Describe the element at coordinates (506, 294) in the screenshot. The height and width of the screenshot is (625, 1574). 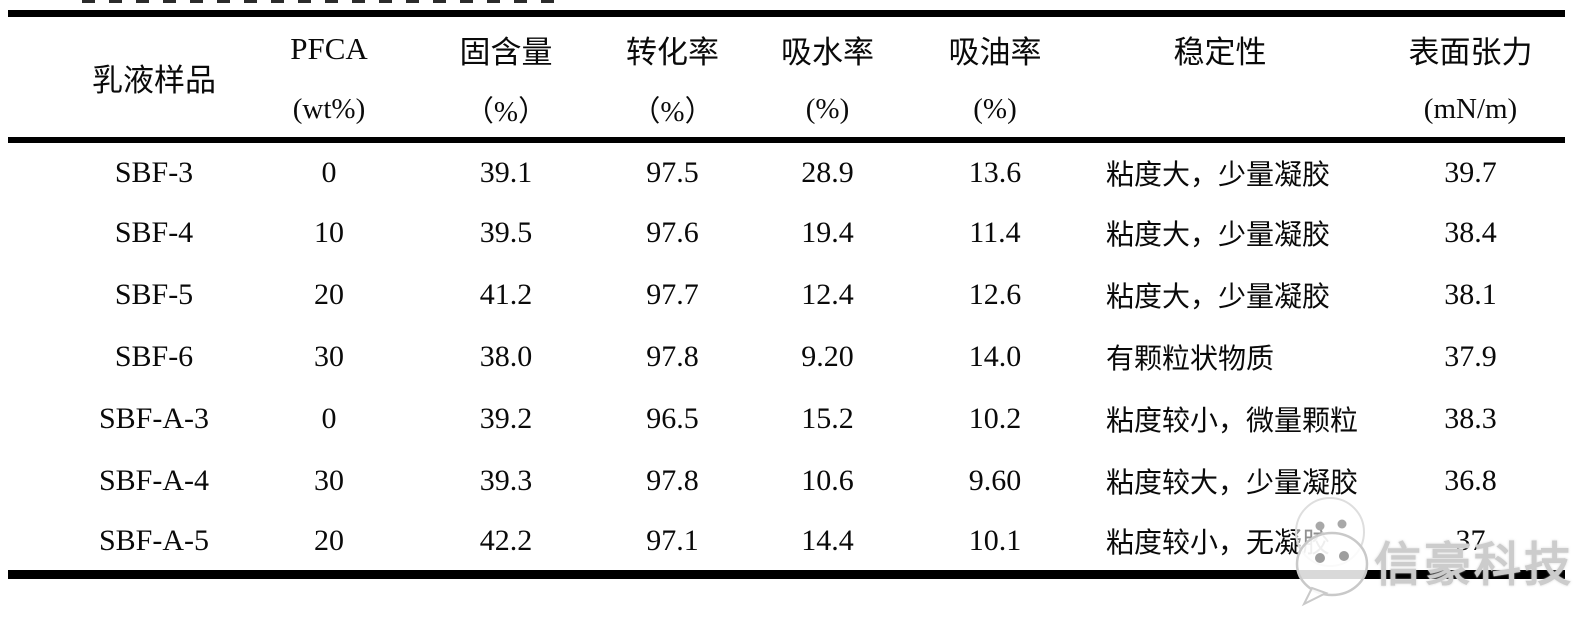
I see `cell-solid-content: 41.2` at that location.